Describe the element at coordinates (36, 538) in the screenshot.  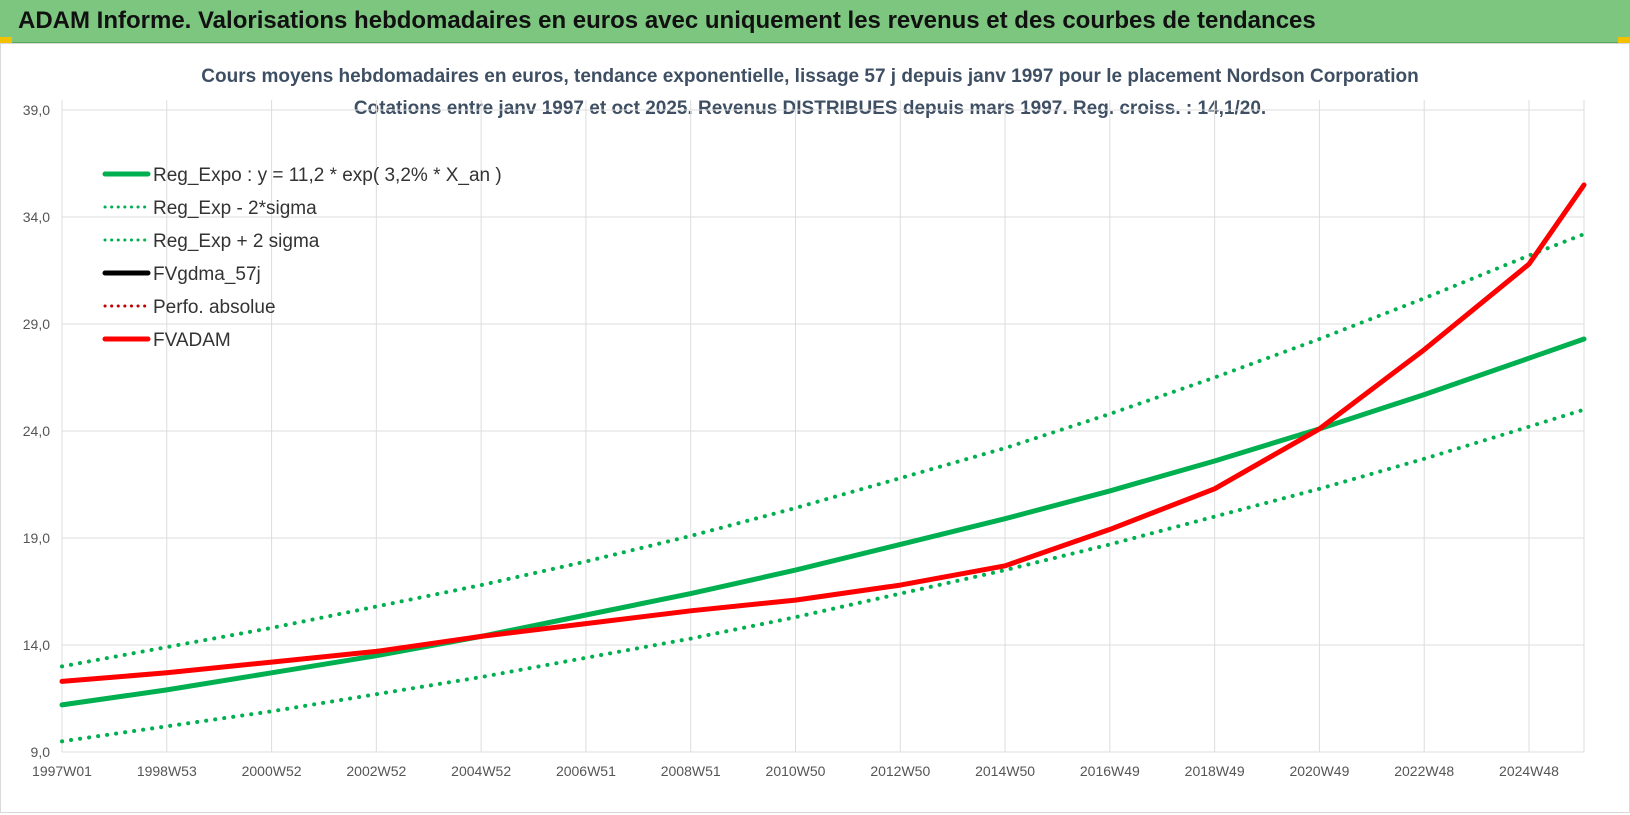
I see `y-tick-label: 19,0` at that location.